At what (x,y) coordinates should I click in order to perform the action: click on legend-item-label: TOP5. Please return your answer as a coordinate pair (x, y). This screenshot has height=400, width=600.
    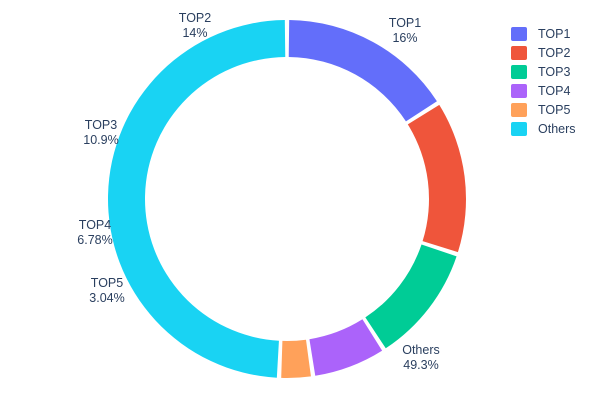
    Looking at the image, I should click on (554, 109).